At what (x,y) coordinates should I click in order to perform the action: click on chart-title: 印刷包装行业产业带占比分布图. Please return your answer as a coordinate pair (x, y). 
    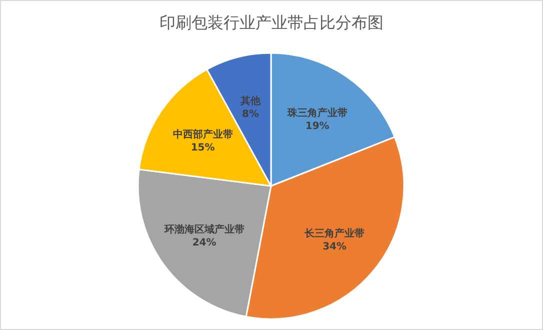
    Looking at the image, I should click on (272, 22).